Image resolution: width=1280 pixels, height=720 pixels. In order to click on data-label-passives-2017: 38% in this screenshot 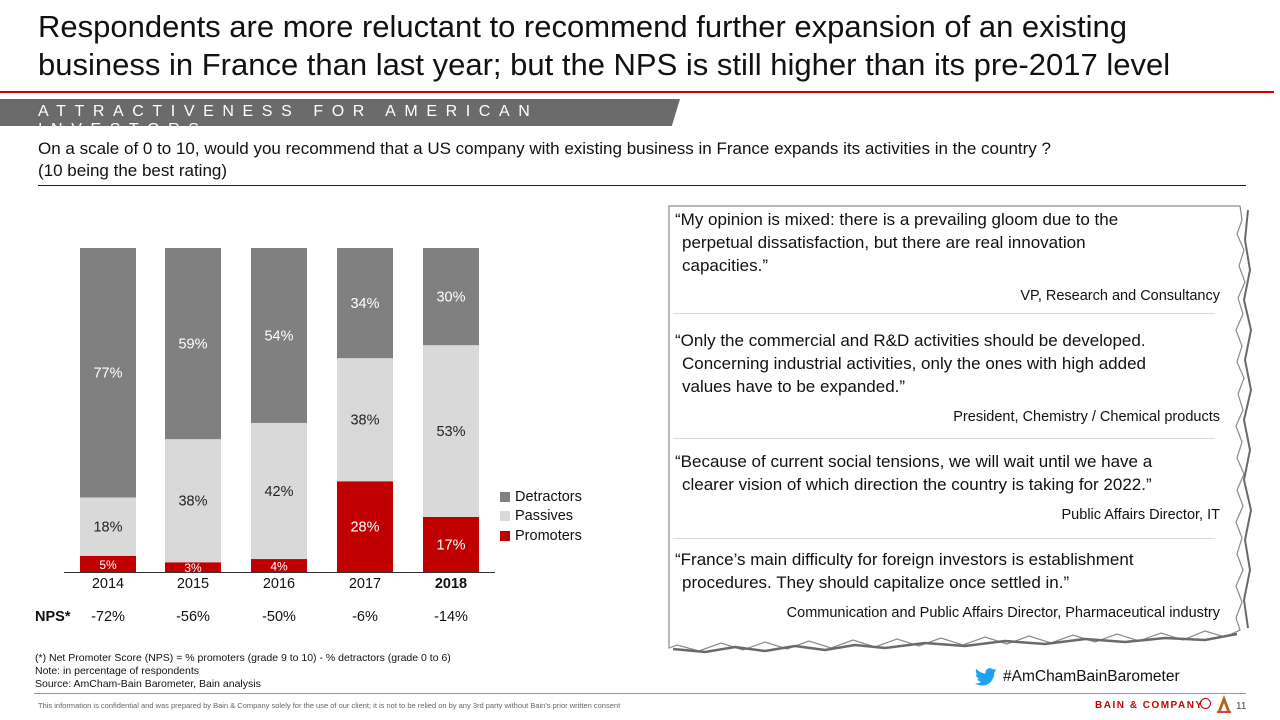, I will do `click(364, 421)`.